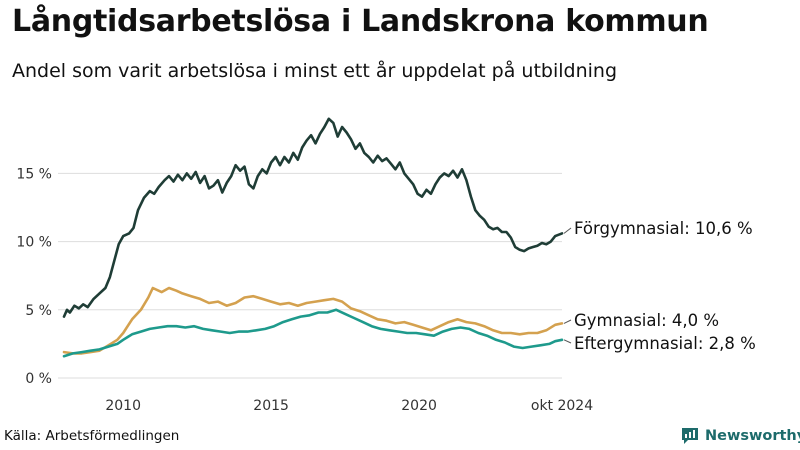 The image size is (800, 450). Describe the element at coordinates (360, 21) in the screenshot. I see `chart-title: Långtidsarbetslösa i Landskrona kommun` at that location.